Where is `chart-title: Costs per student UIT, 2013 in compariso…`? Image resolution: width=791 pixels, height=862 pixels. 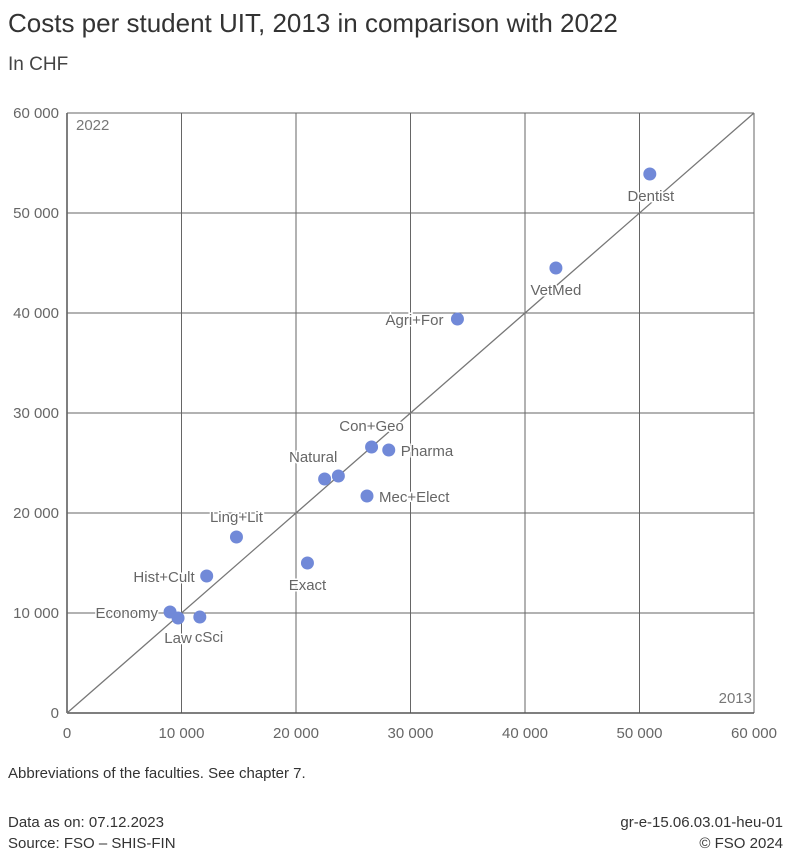
chart-title: Costs per student UIT, 2013 in compariso… is located at coordinates (313, 23).